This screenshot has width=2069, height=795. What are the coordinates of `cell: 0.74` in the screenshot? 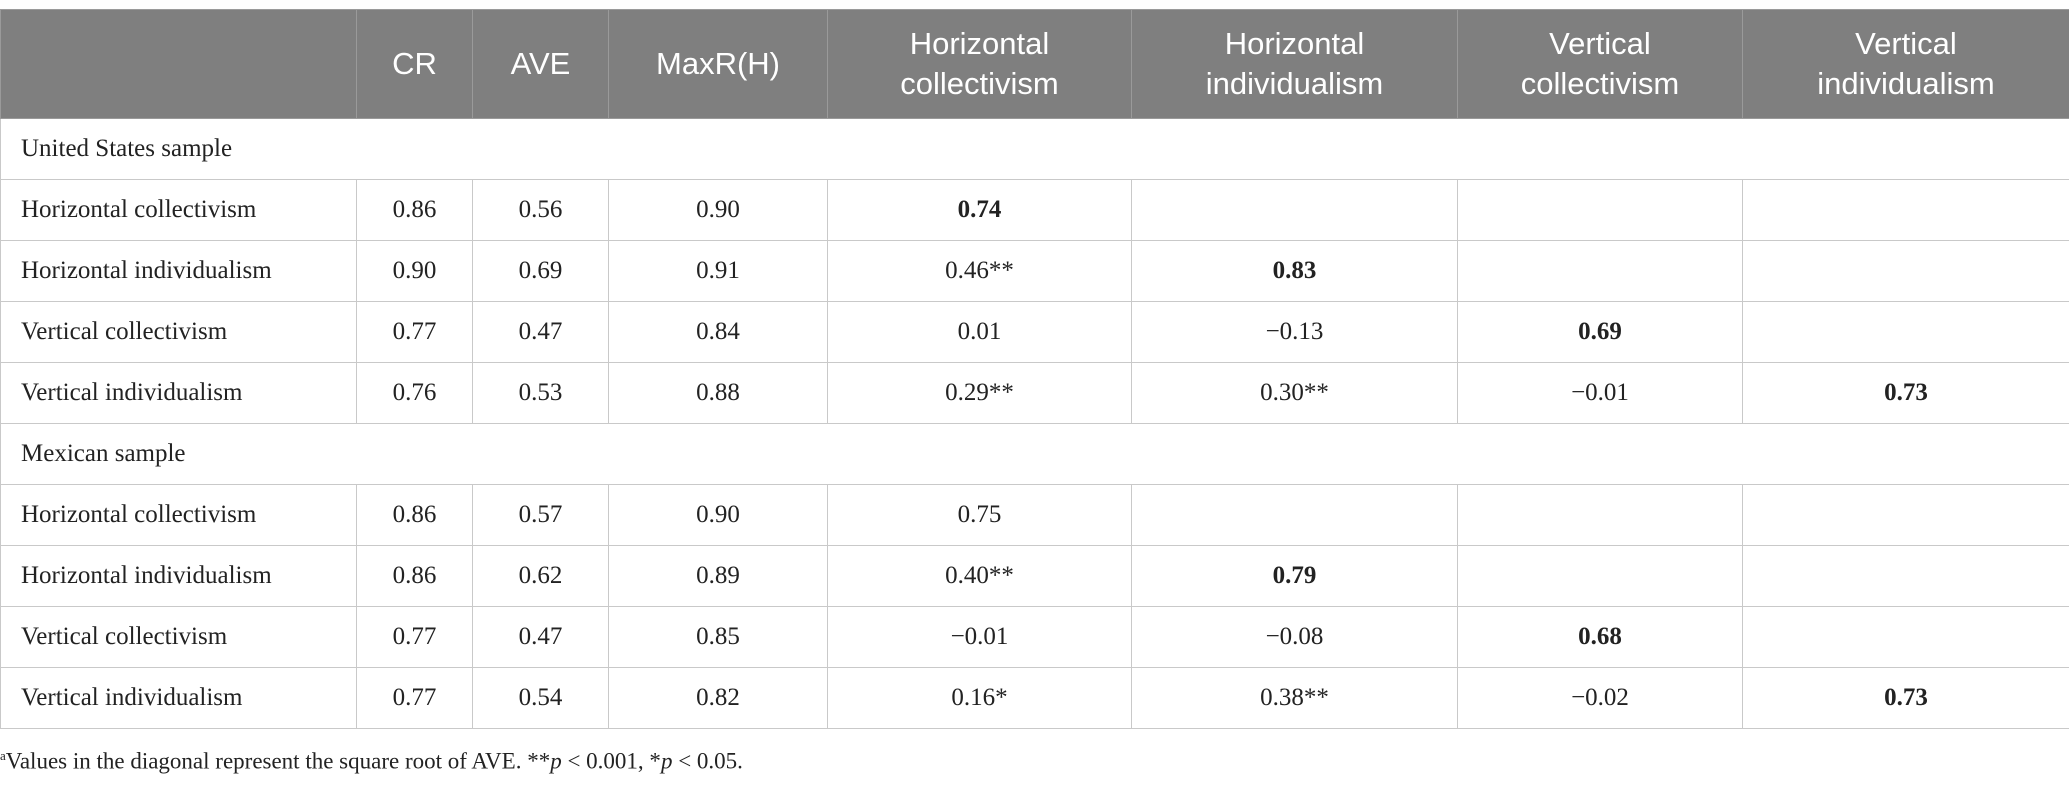 It's located at (979, 210).